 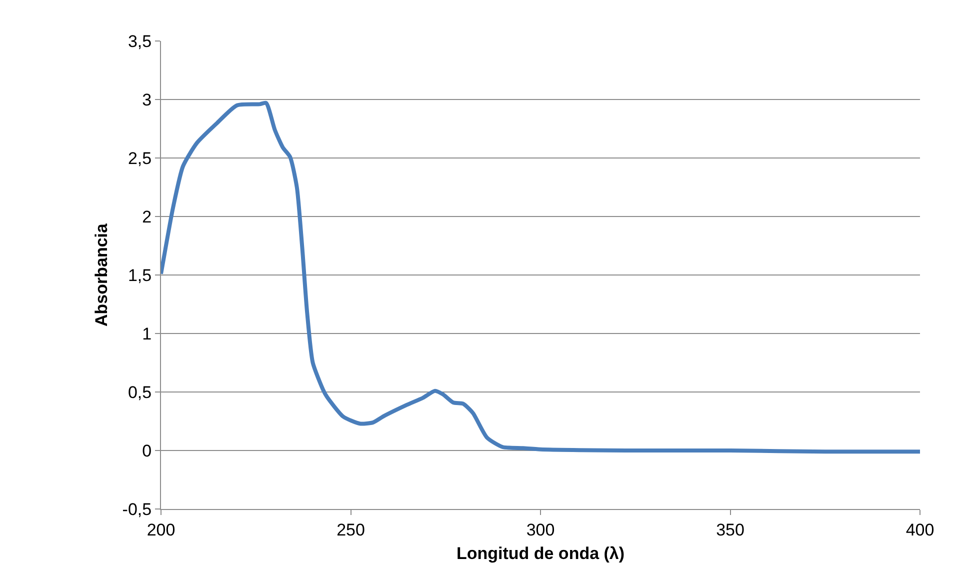 I want to click on x-tick-label: 400, so click(x=920, y=530).